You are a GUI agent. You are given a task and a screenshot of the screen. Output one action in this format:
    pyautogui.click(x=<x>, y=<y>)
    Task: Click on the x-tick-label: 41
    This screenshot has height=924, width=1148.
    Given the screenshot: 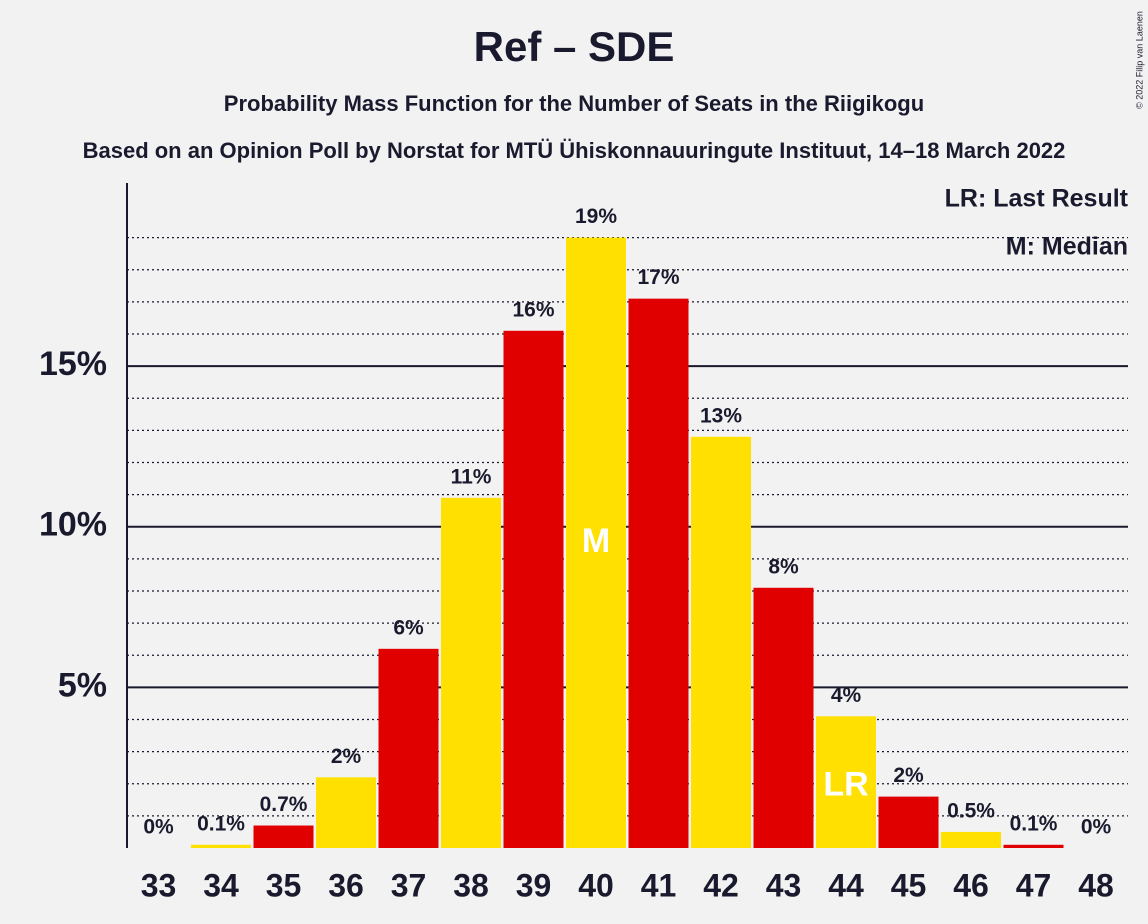 What is the action you would take?
    pyautogui.click(x=659, y=885)
    